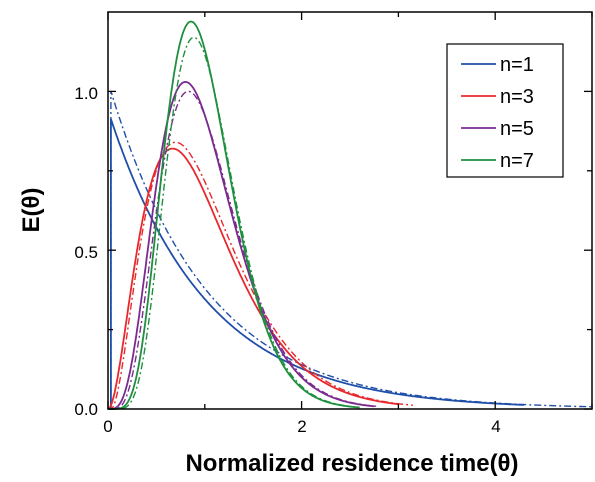  Describe the element at coordinates (301, 426) in the screenshot. I see `x-tick-label-2: 2` at that location.